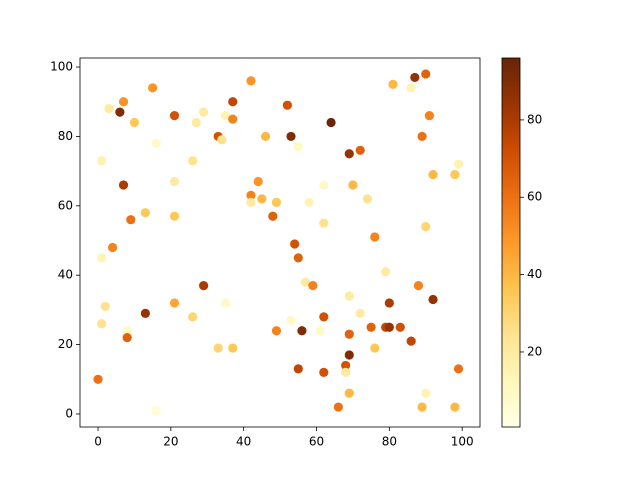  What do you see at coordinates (243, 442) in the screenshot?
I see `x-tick-label: 40` at bounding box center [243, 442].